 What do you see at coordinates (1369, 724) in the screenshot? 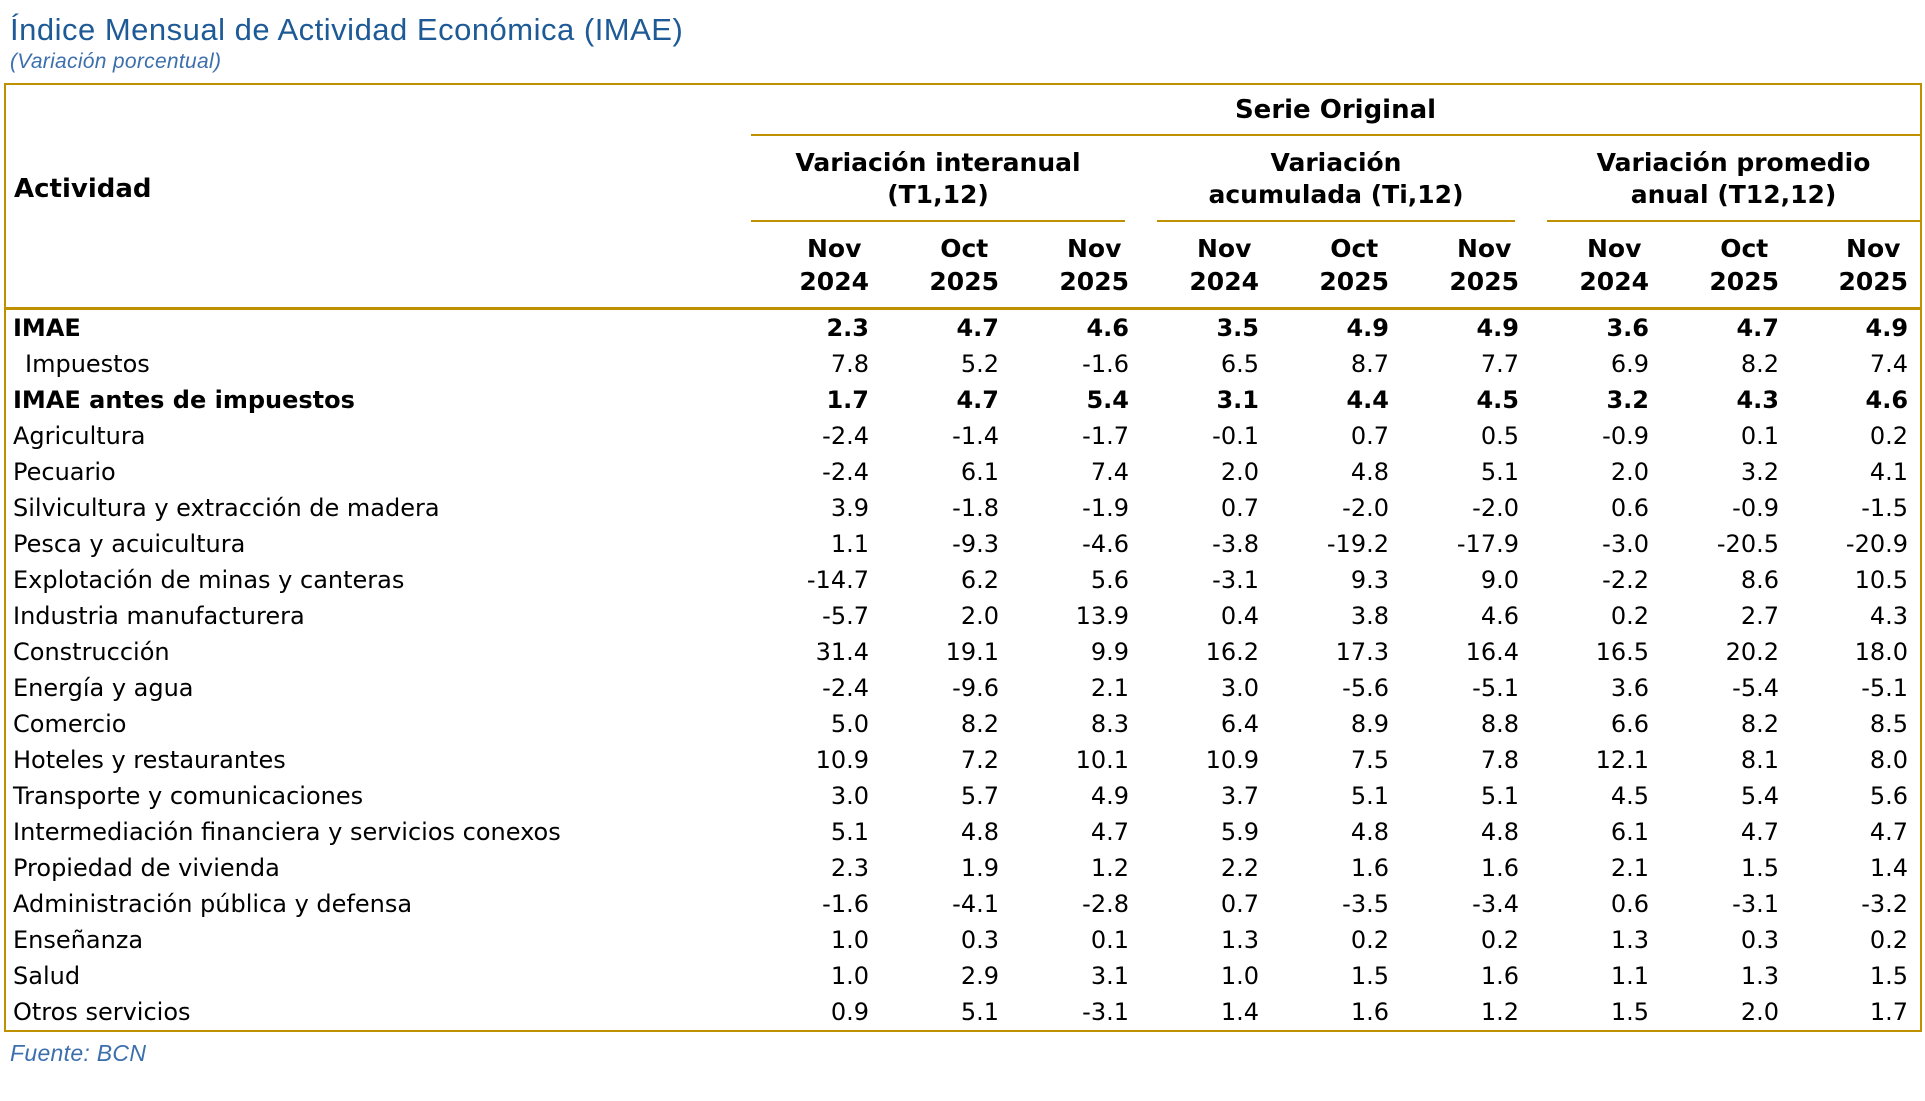
I see `value-cell: 8.9` at bounding box center [1369, 724].